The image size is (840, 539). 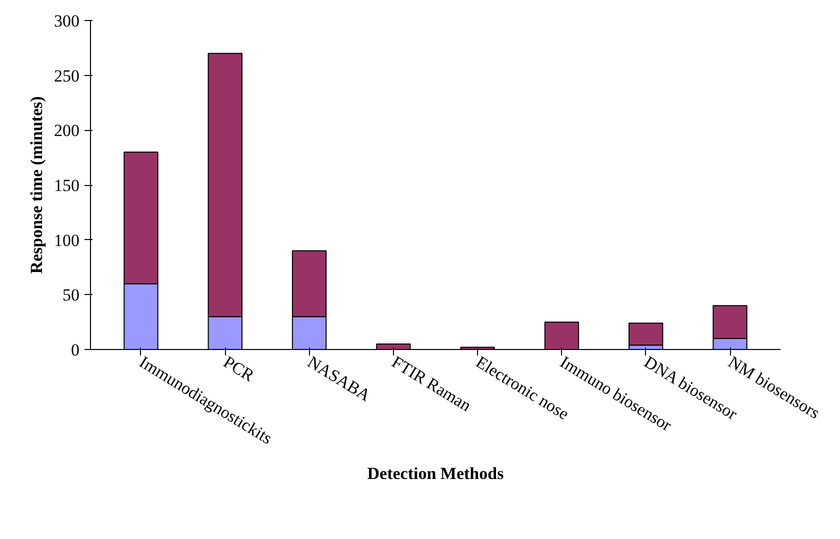 I want to click on y-tick-label: 150, so click(x=67, y=185).